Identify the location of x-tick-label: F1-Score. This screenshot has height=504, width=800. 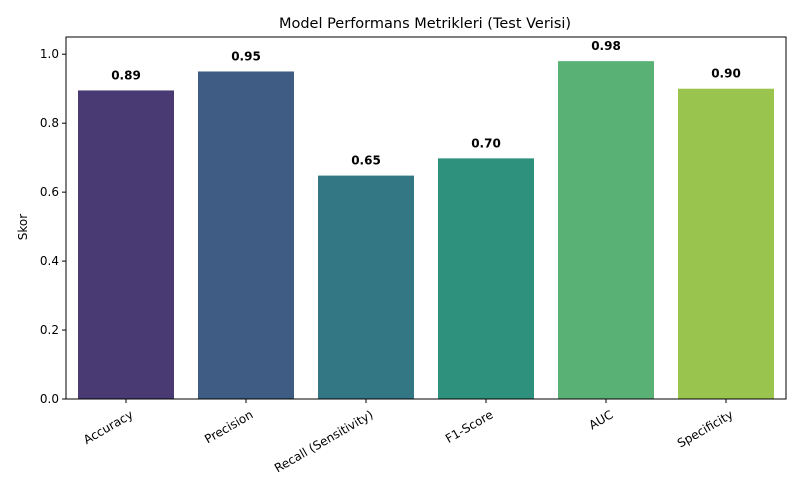
(469, 426).